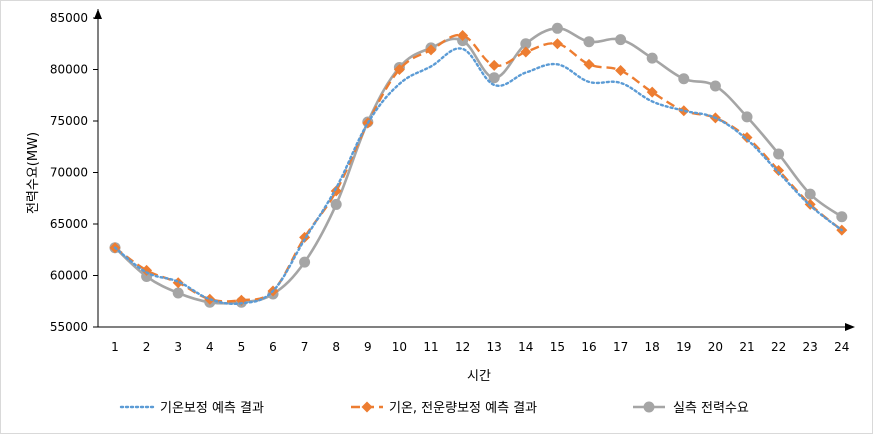  Describe the element at coordinates (69, 327) in the screenshot. I see `y-tick-label: 55000` at that location.